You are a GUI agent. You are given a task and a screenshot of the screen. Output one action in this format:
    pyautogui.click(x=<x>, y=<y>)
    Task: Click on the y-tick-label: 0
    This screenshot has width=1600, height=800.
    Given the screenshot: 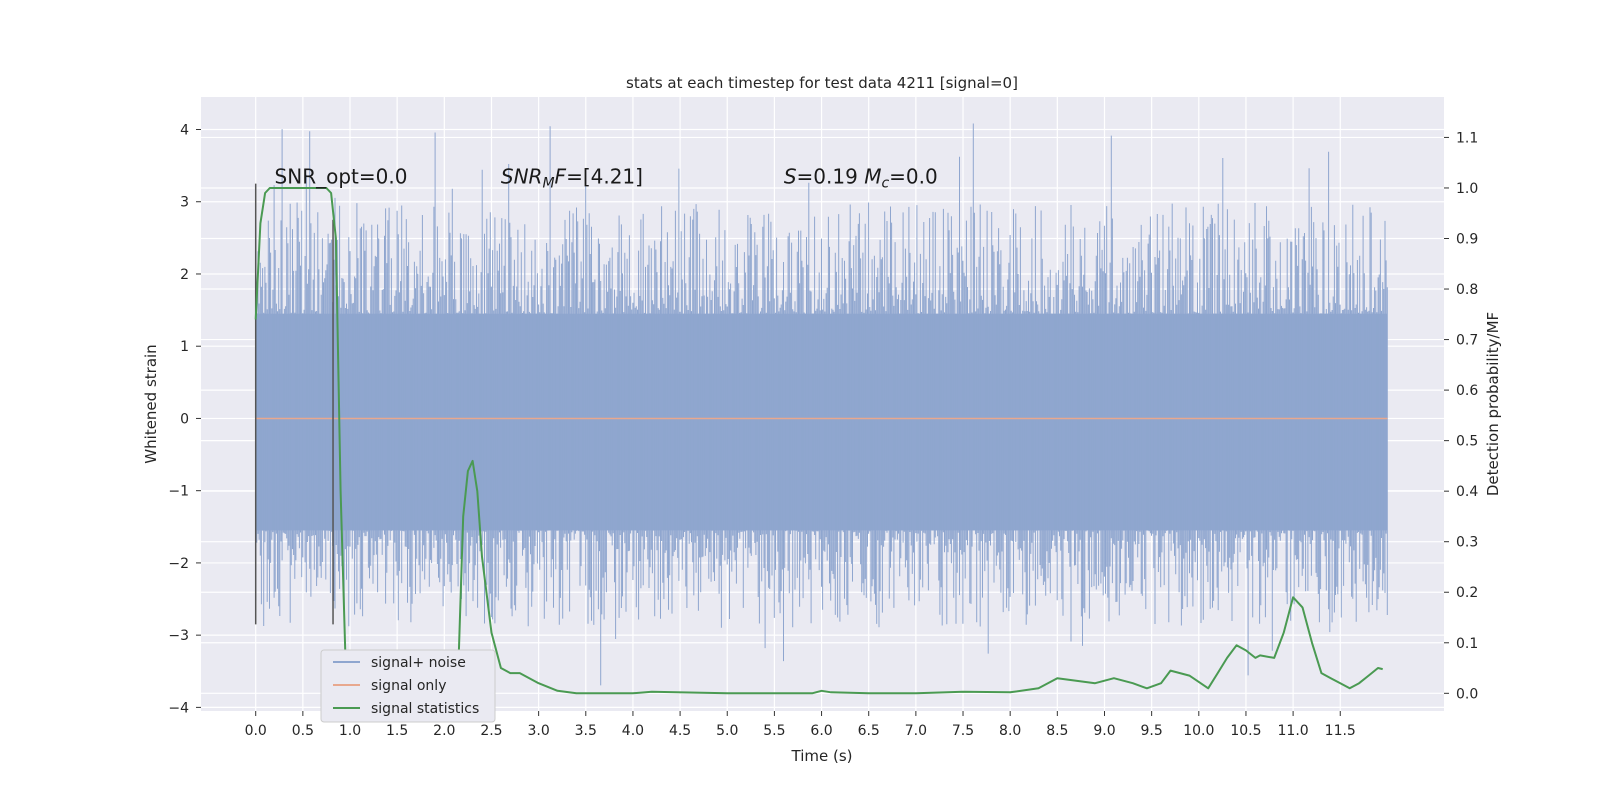 What is the action you would take?
    pyautogui.click(x=184, y=419)
    